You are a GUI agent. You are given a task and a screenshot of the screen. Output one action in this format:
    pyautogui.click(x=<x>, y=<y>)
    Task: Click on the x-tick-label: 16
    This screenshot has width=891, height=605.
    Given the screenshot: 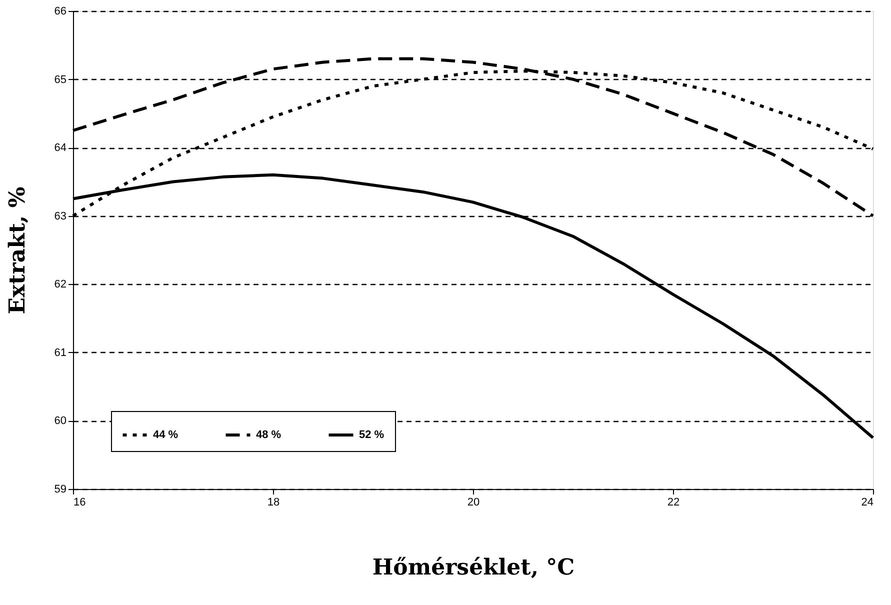 What is the action you would take?
    pyautogui.click(x=80, y=502)
    